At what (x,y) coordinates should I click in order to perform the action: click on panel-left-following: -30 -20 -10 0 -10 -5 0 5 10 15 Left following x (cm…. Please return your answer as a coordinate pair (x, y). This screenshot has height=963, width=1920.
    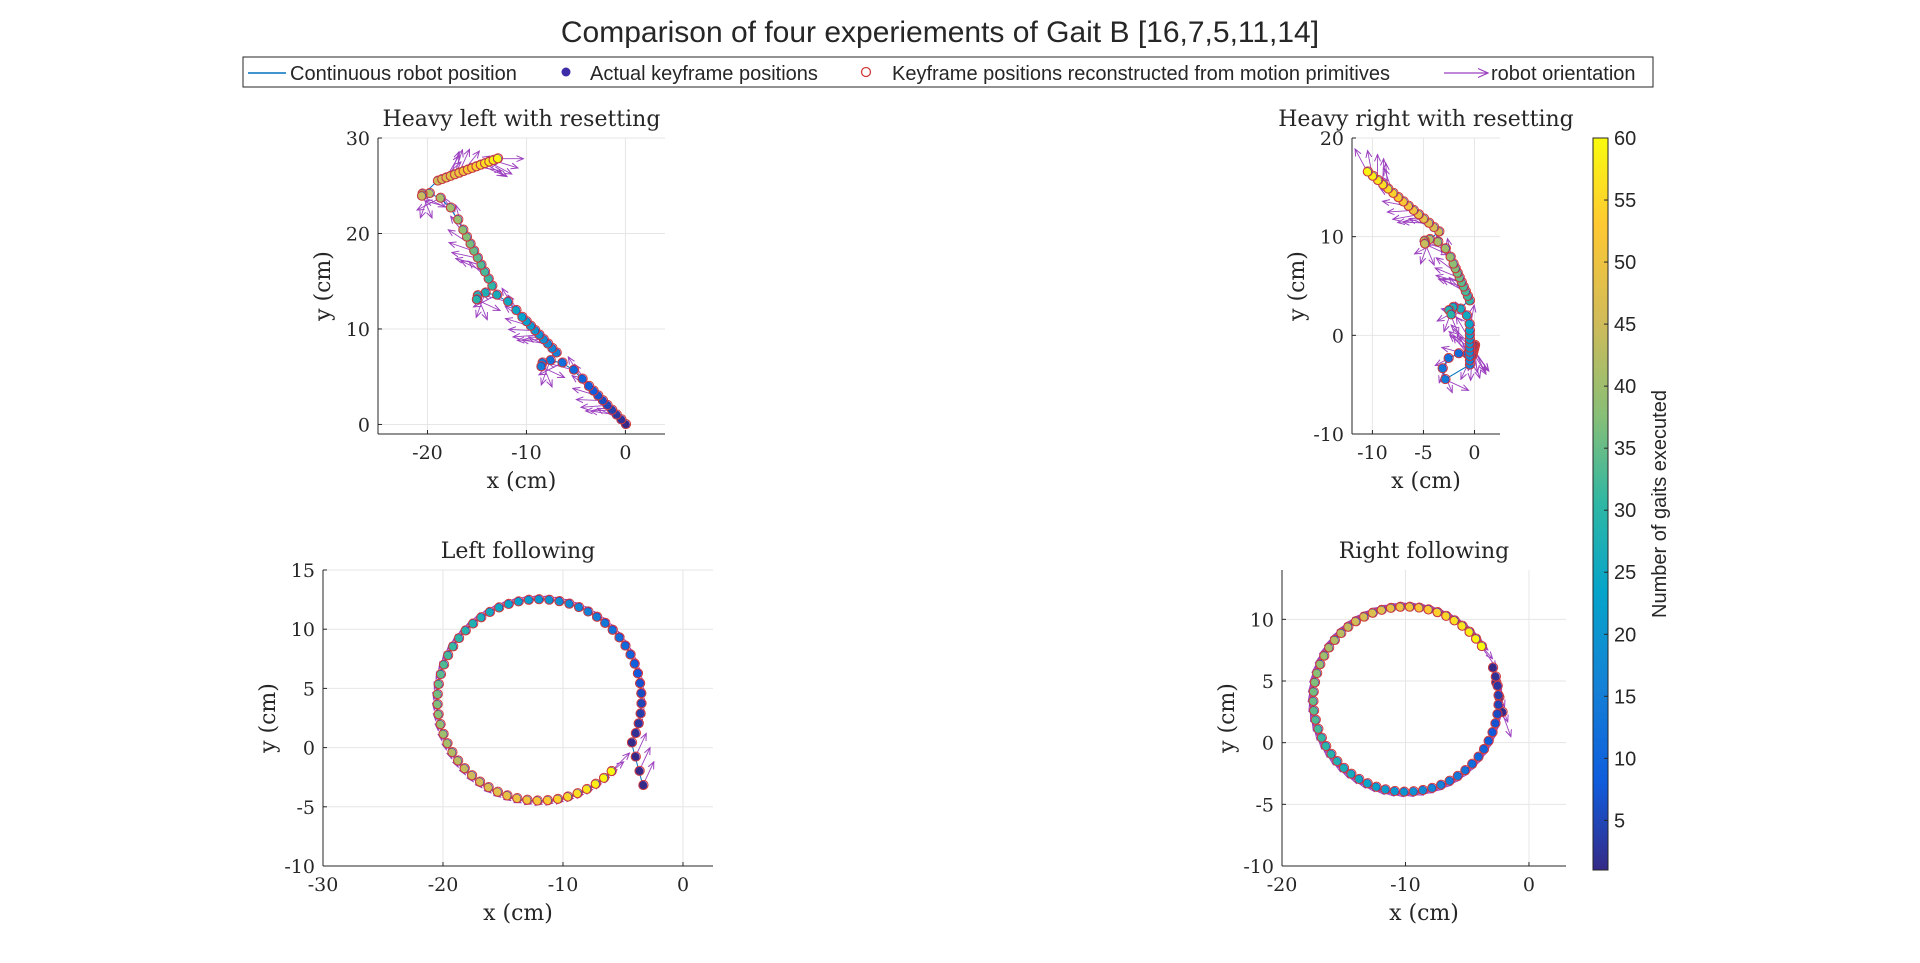
    Looking at the image, I should click on (484, 732).